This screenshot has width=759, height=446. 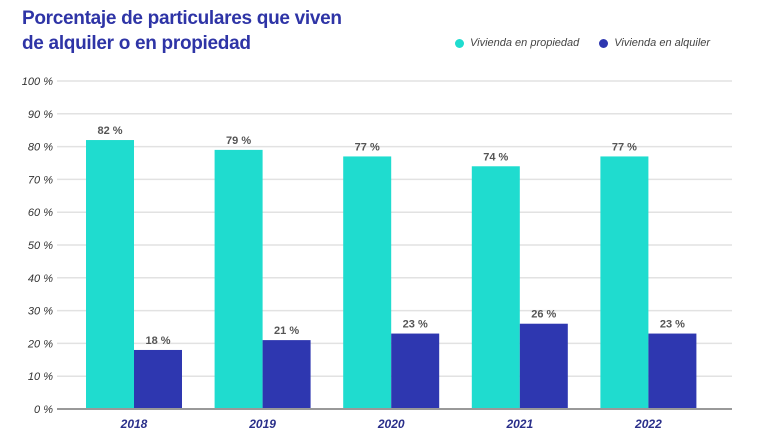 What do you see at coordinates (134, 424) in the screenshot?
I see `x-tick-label: 2018` at bounding box center [134, 424].